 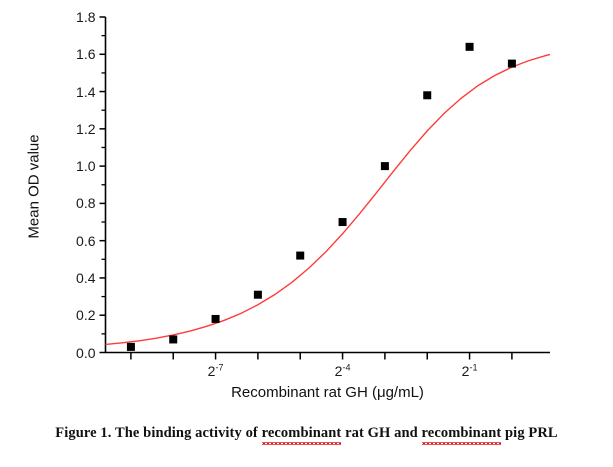 What do you see at coordinates (86, 277) in the screenshot?
I see `y-tick-label: 0.4` at bounding box center [86, 277].